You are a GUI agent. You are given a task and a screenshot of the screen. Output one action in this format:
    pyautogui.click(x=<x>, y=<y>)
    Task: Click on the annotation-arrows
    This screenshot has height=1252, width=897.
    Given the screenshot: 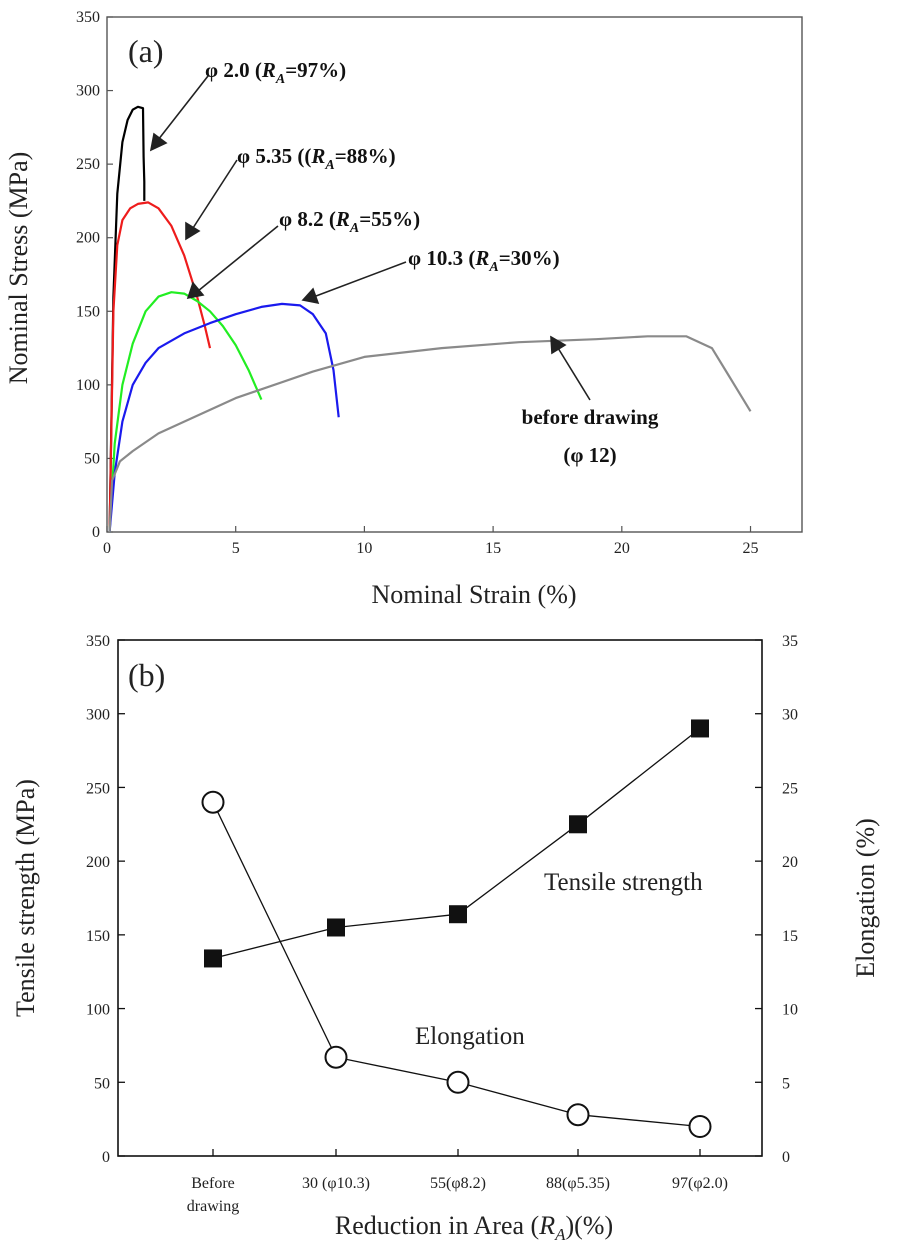 What is the action you would take?
    pyautogui.click(x=370, y=238)
    